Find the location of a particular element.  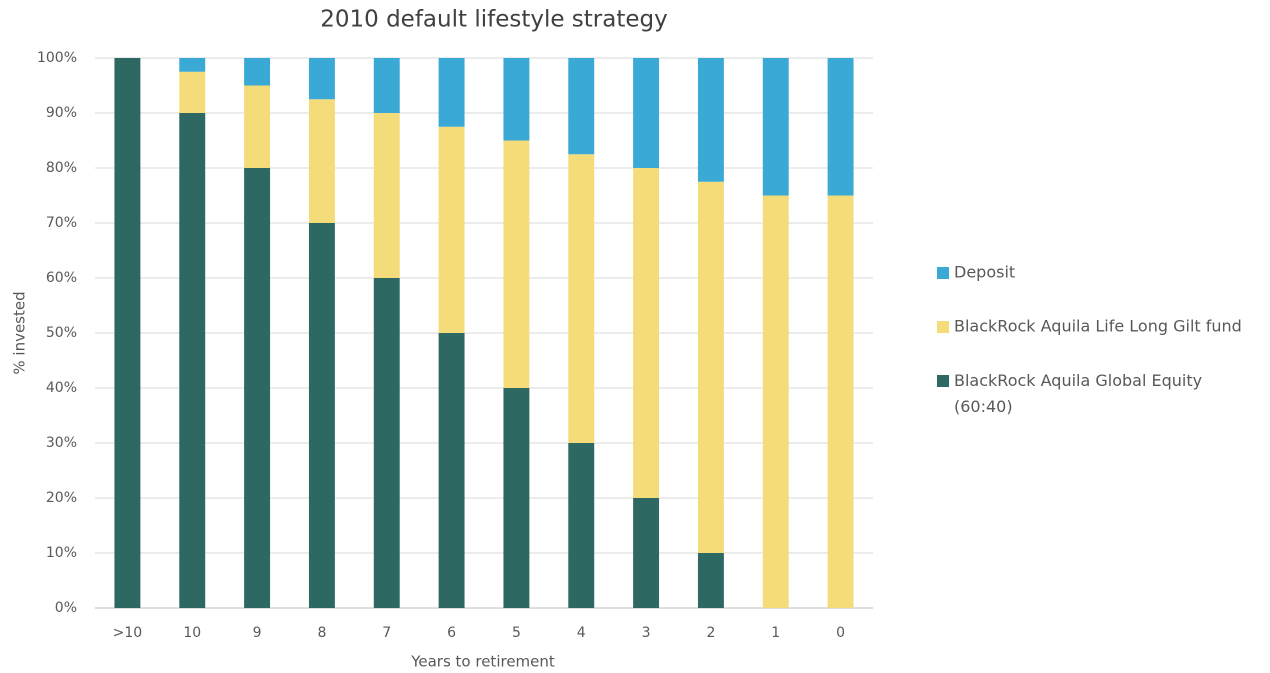

y-tick-label: 10% is located at coordinates (61, 553).